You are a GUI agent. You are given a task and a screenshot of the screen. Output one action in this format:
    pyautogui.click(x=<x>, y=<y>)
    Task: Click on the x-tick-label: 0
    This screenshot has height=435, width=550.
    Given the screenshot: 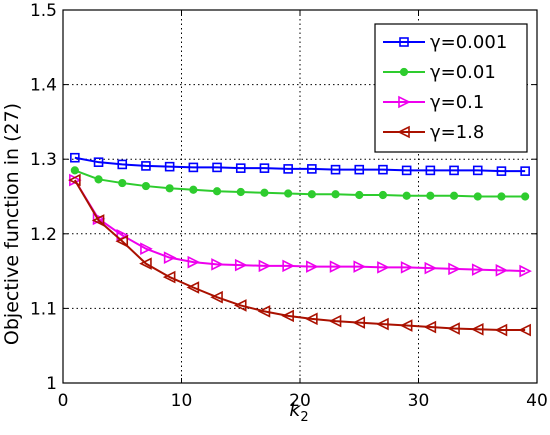 What is the action you would take?
    pyautogui.click(x=63, y=401)
    